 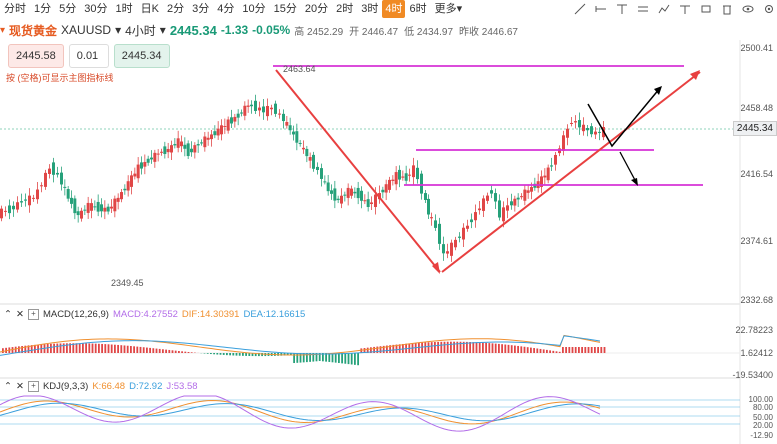 I want to click on macd-name: MACD(12,26,9), so click(x=75, y=314).